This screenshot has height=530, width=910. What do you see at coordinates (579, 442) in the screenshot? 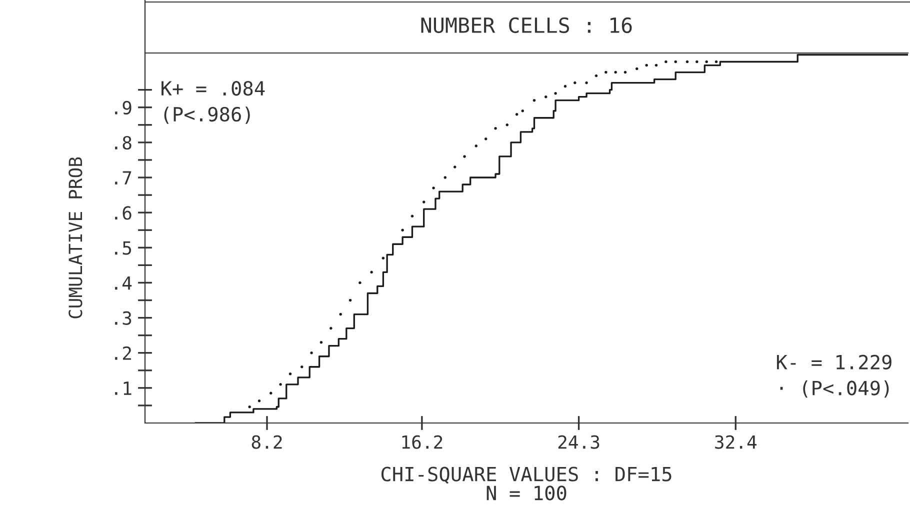
I see `x-tick-label: 24.3` at bounding box center [579, 442].